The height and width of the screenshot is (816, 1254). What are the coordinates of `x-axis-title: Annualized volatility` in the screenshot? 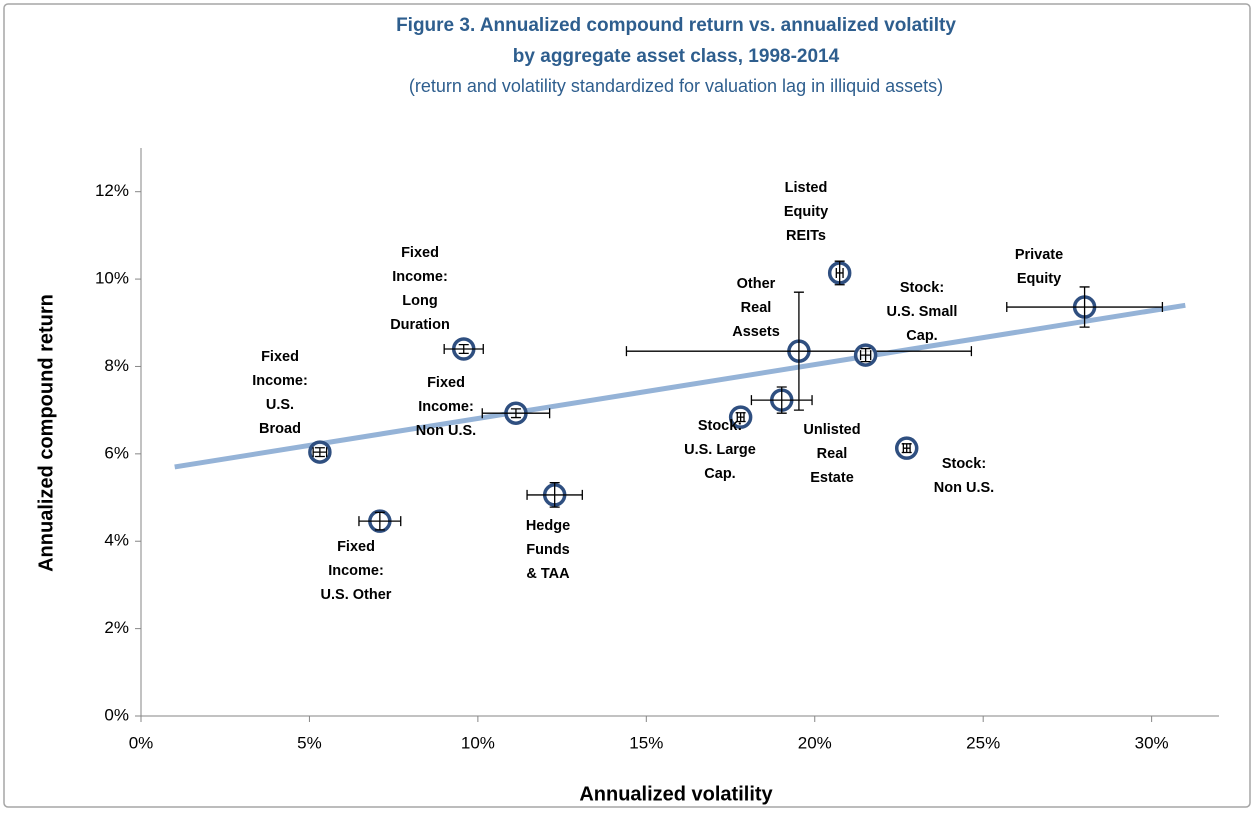 It's located at (676, 794).